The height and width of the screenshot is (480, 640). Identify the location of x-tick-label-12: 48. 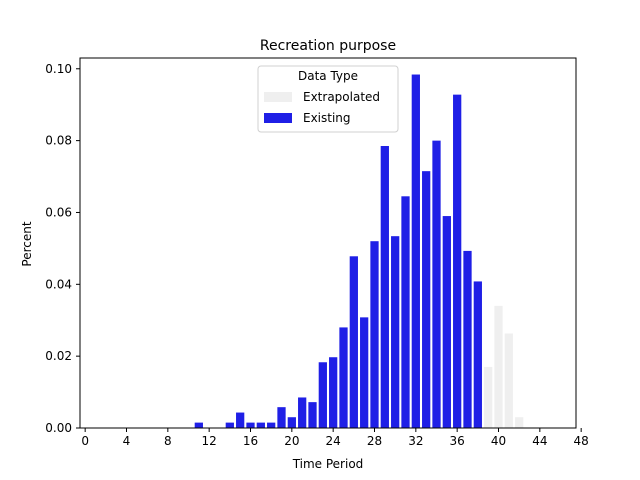
(581, 441).